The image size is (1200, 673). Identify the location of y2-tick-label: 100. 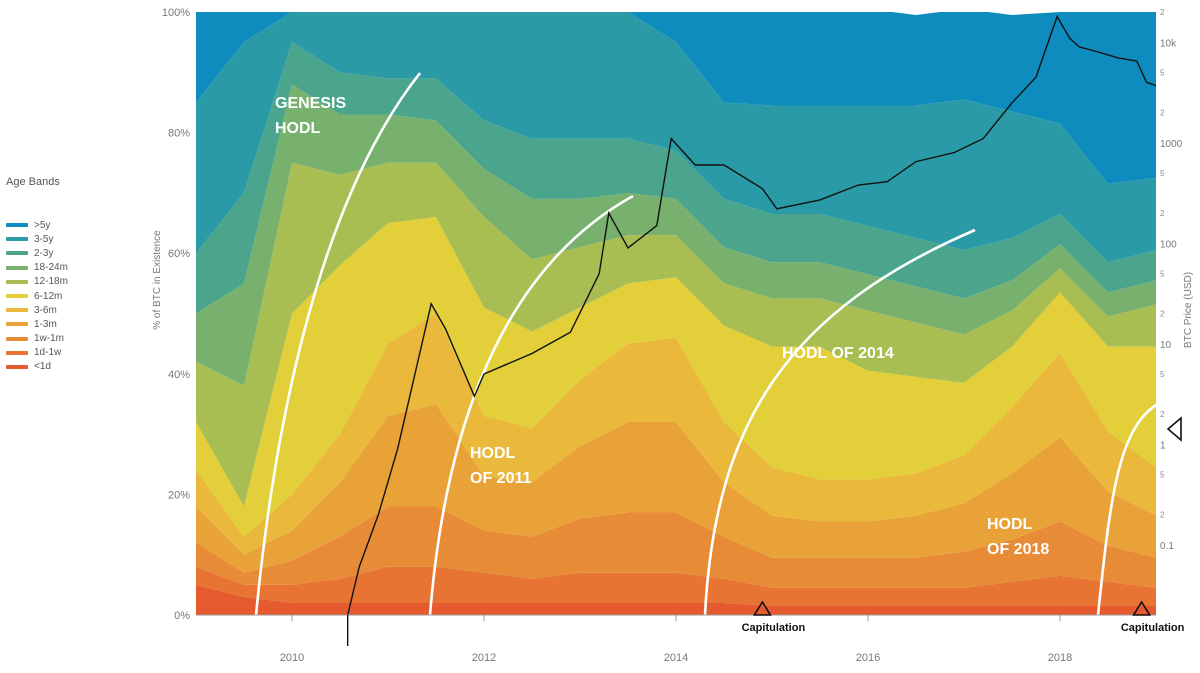
(1168, 244).